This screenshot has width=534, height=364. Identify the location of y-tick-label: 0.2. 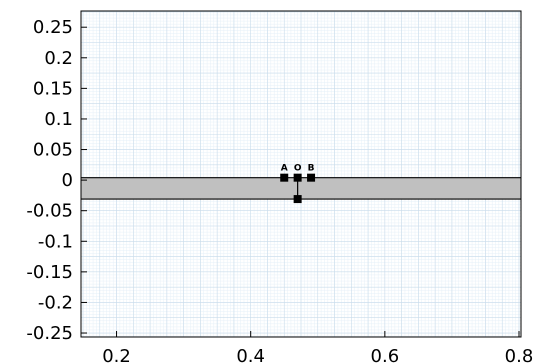
(58, 58).